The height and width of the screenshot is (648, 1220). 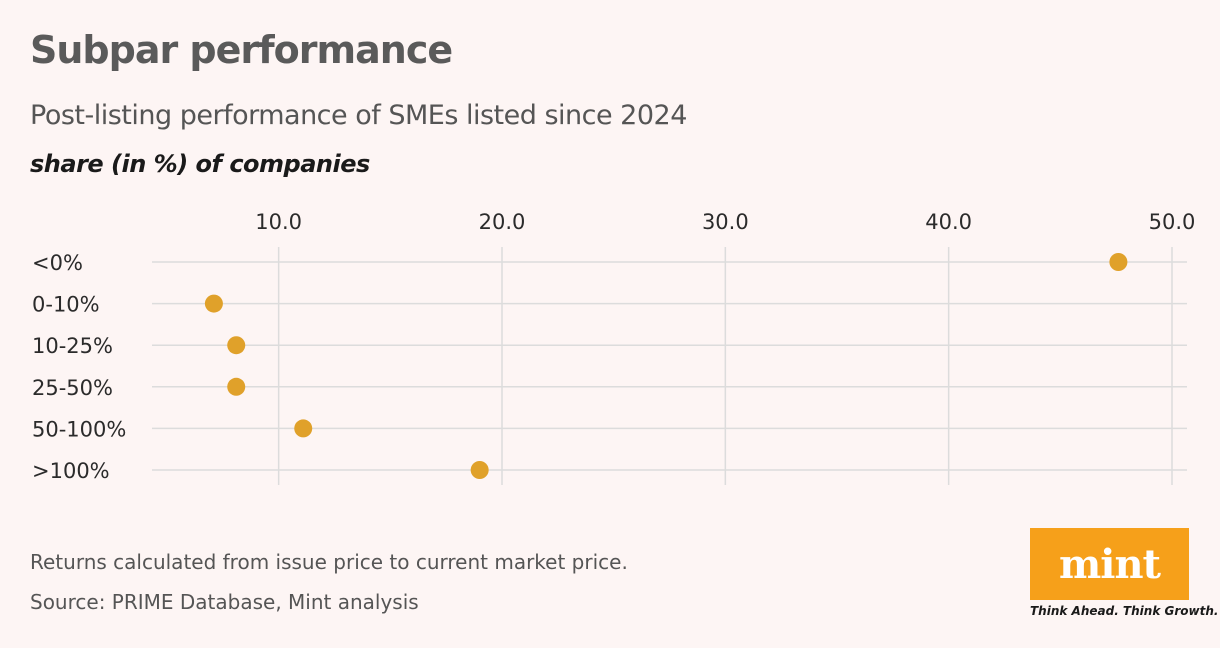 I want to click on category-label: <0%, so click(x=57, y=263).